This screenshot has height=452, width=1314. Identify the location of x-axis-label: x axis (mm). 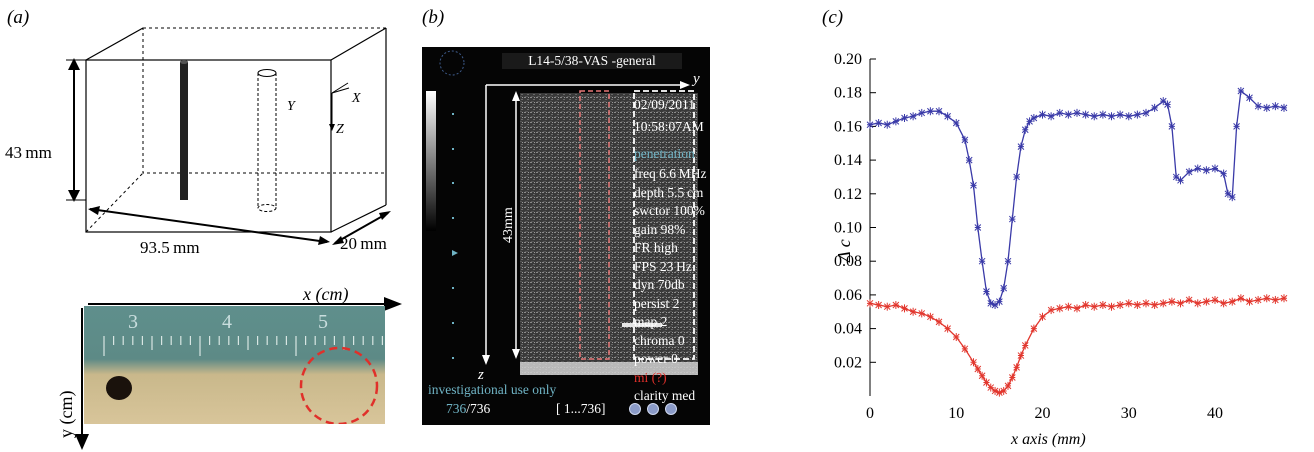
(1048, 439).